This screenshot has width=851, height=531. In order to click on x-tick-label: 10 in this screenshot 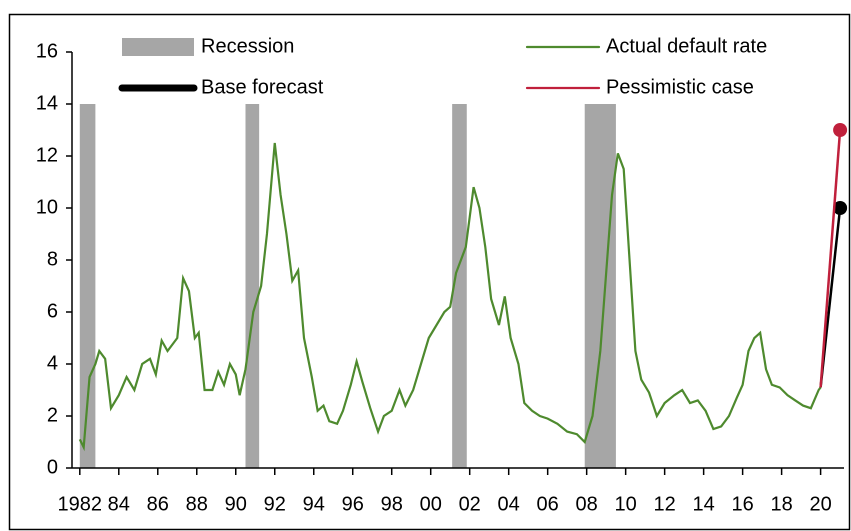, I will do `click(626, 504)`.